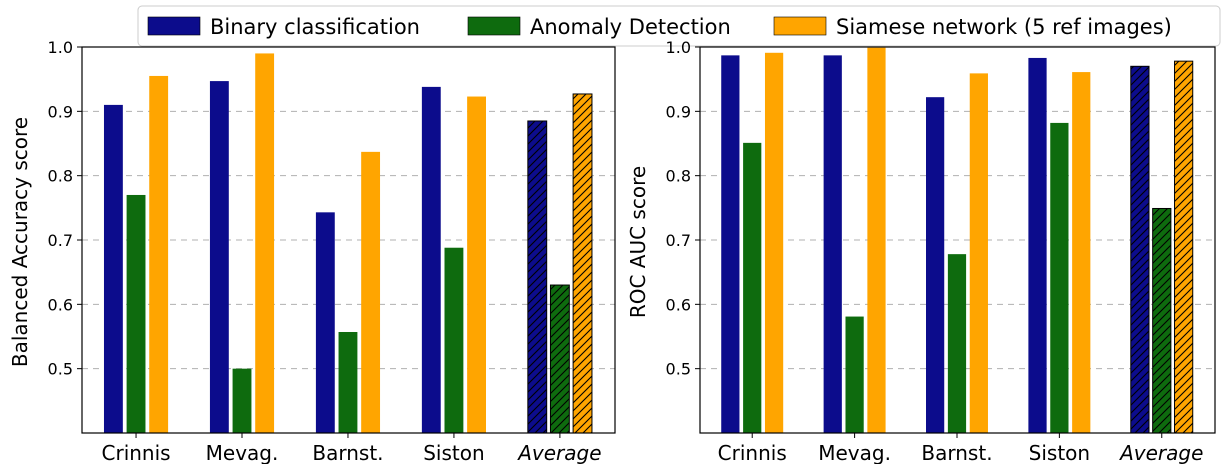 This screenshot has height=464, width=1225. I want to click on legend-swatch-siamese, so click(800, 26).